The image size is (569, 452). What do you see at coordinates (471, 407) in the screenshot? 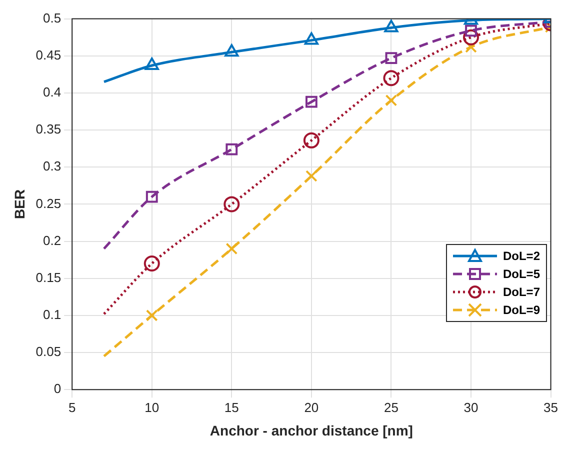
I see `x-tick-label: 30` at bounding box center [471, 407].